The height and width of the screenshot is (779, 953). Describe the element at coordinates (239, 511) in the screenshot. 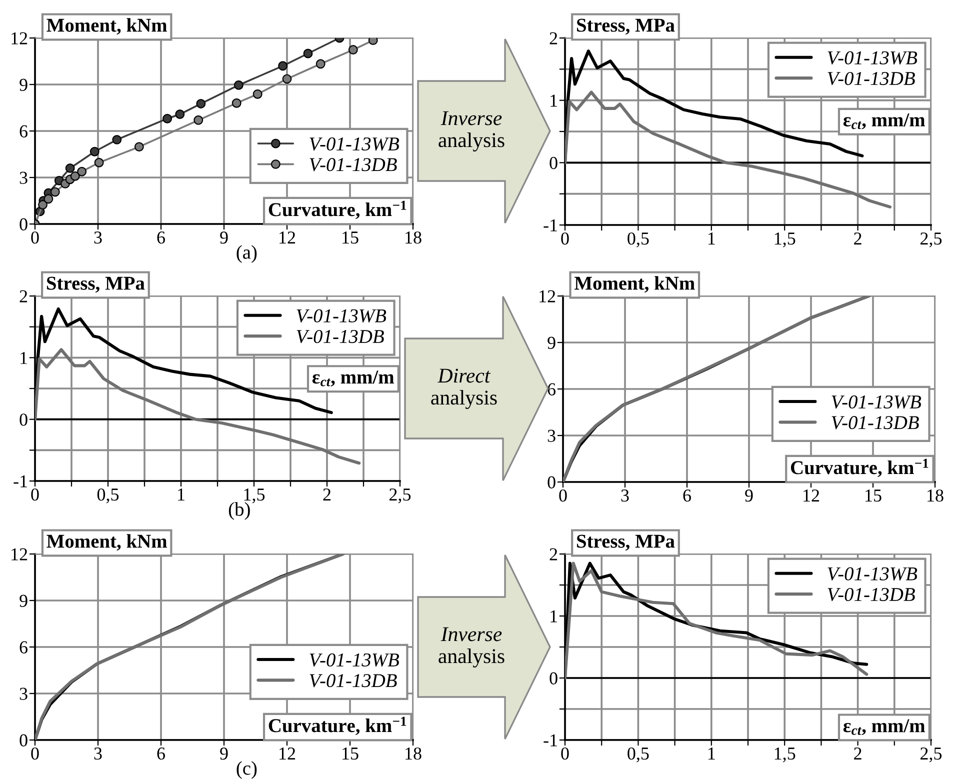

I see `text: (b)` at that location.